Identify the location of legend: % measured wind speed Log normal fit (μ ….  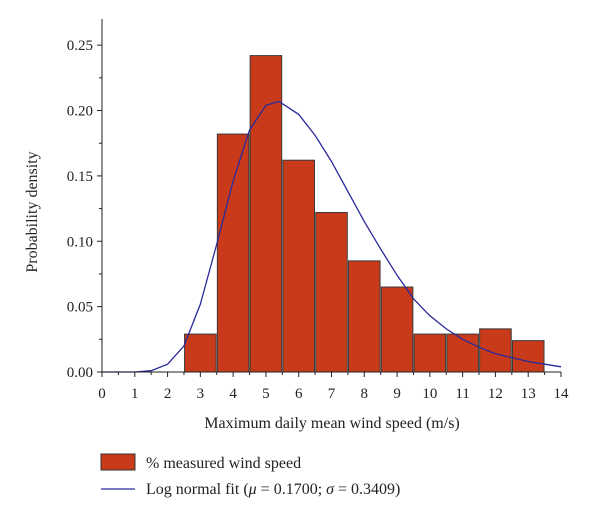
(250, 475).